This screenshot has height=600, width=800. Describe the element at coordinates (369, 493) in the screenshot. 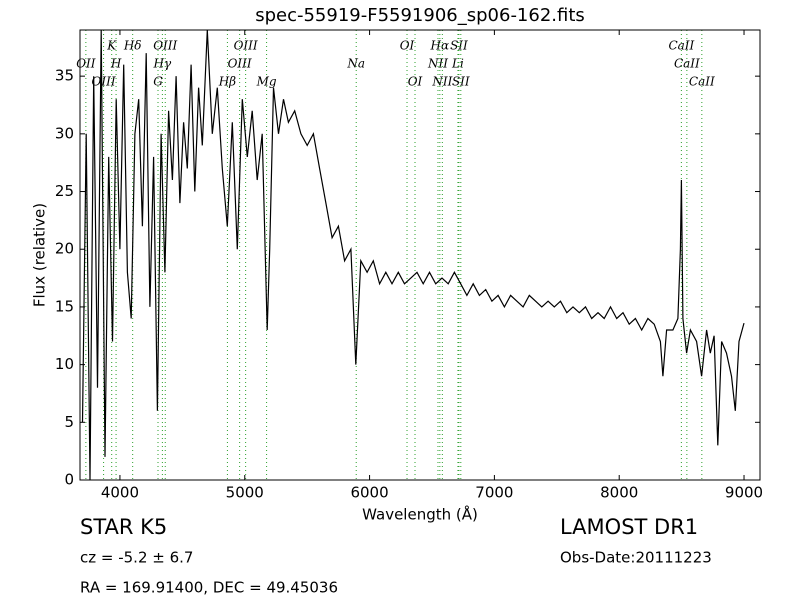

I see `x-tick-label: 6000` at that location.